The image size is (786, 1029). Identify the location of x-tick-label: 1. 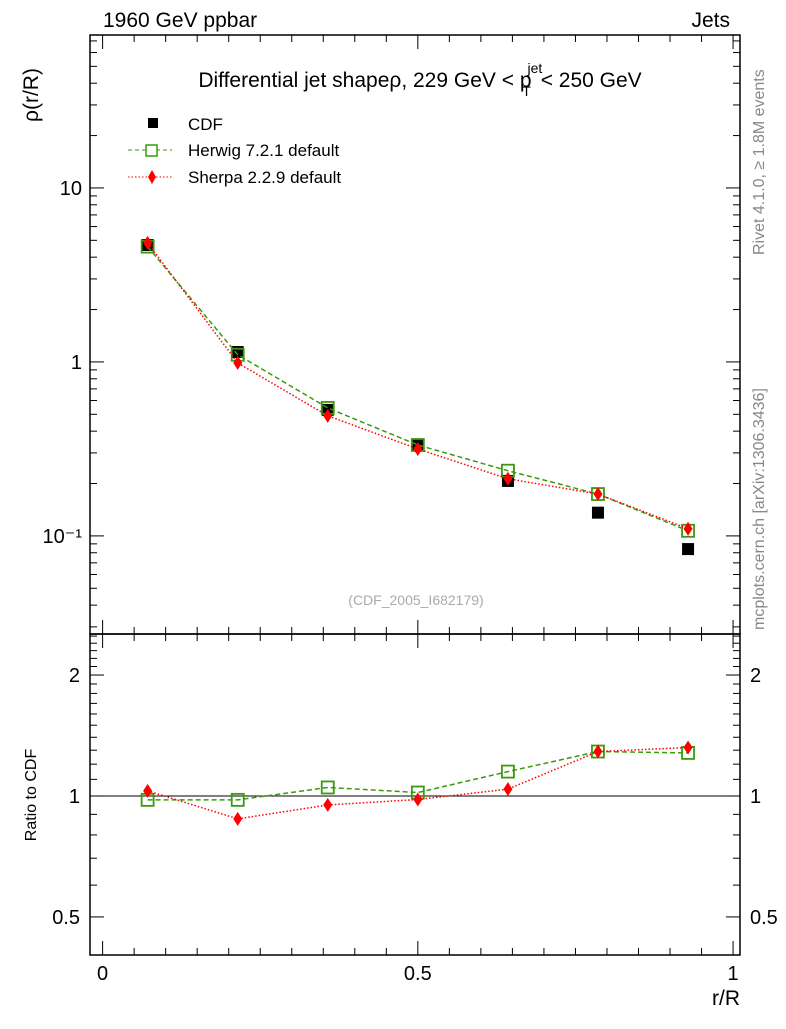
(733, 974).